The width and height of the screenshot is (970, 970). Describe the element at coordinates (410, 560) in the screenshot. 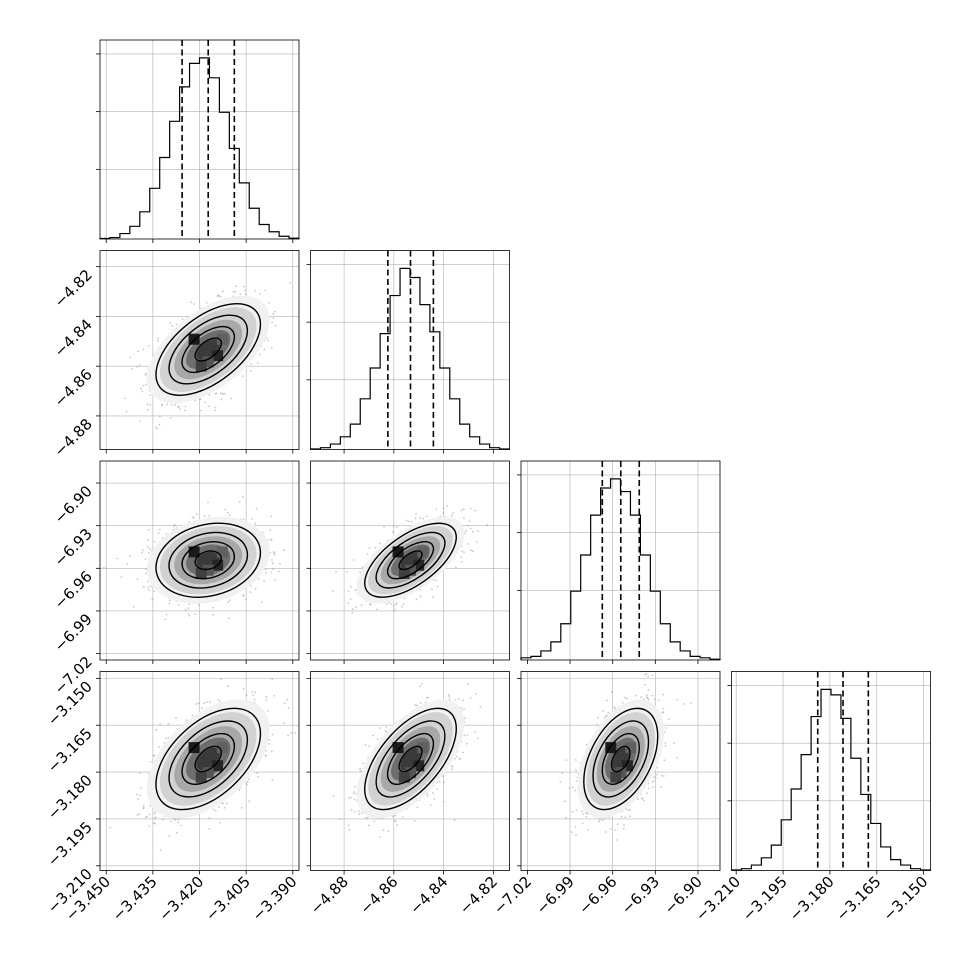

I see `density-fill` at that location.